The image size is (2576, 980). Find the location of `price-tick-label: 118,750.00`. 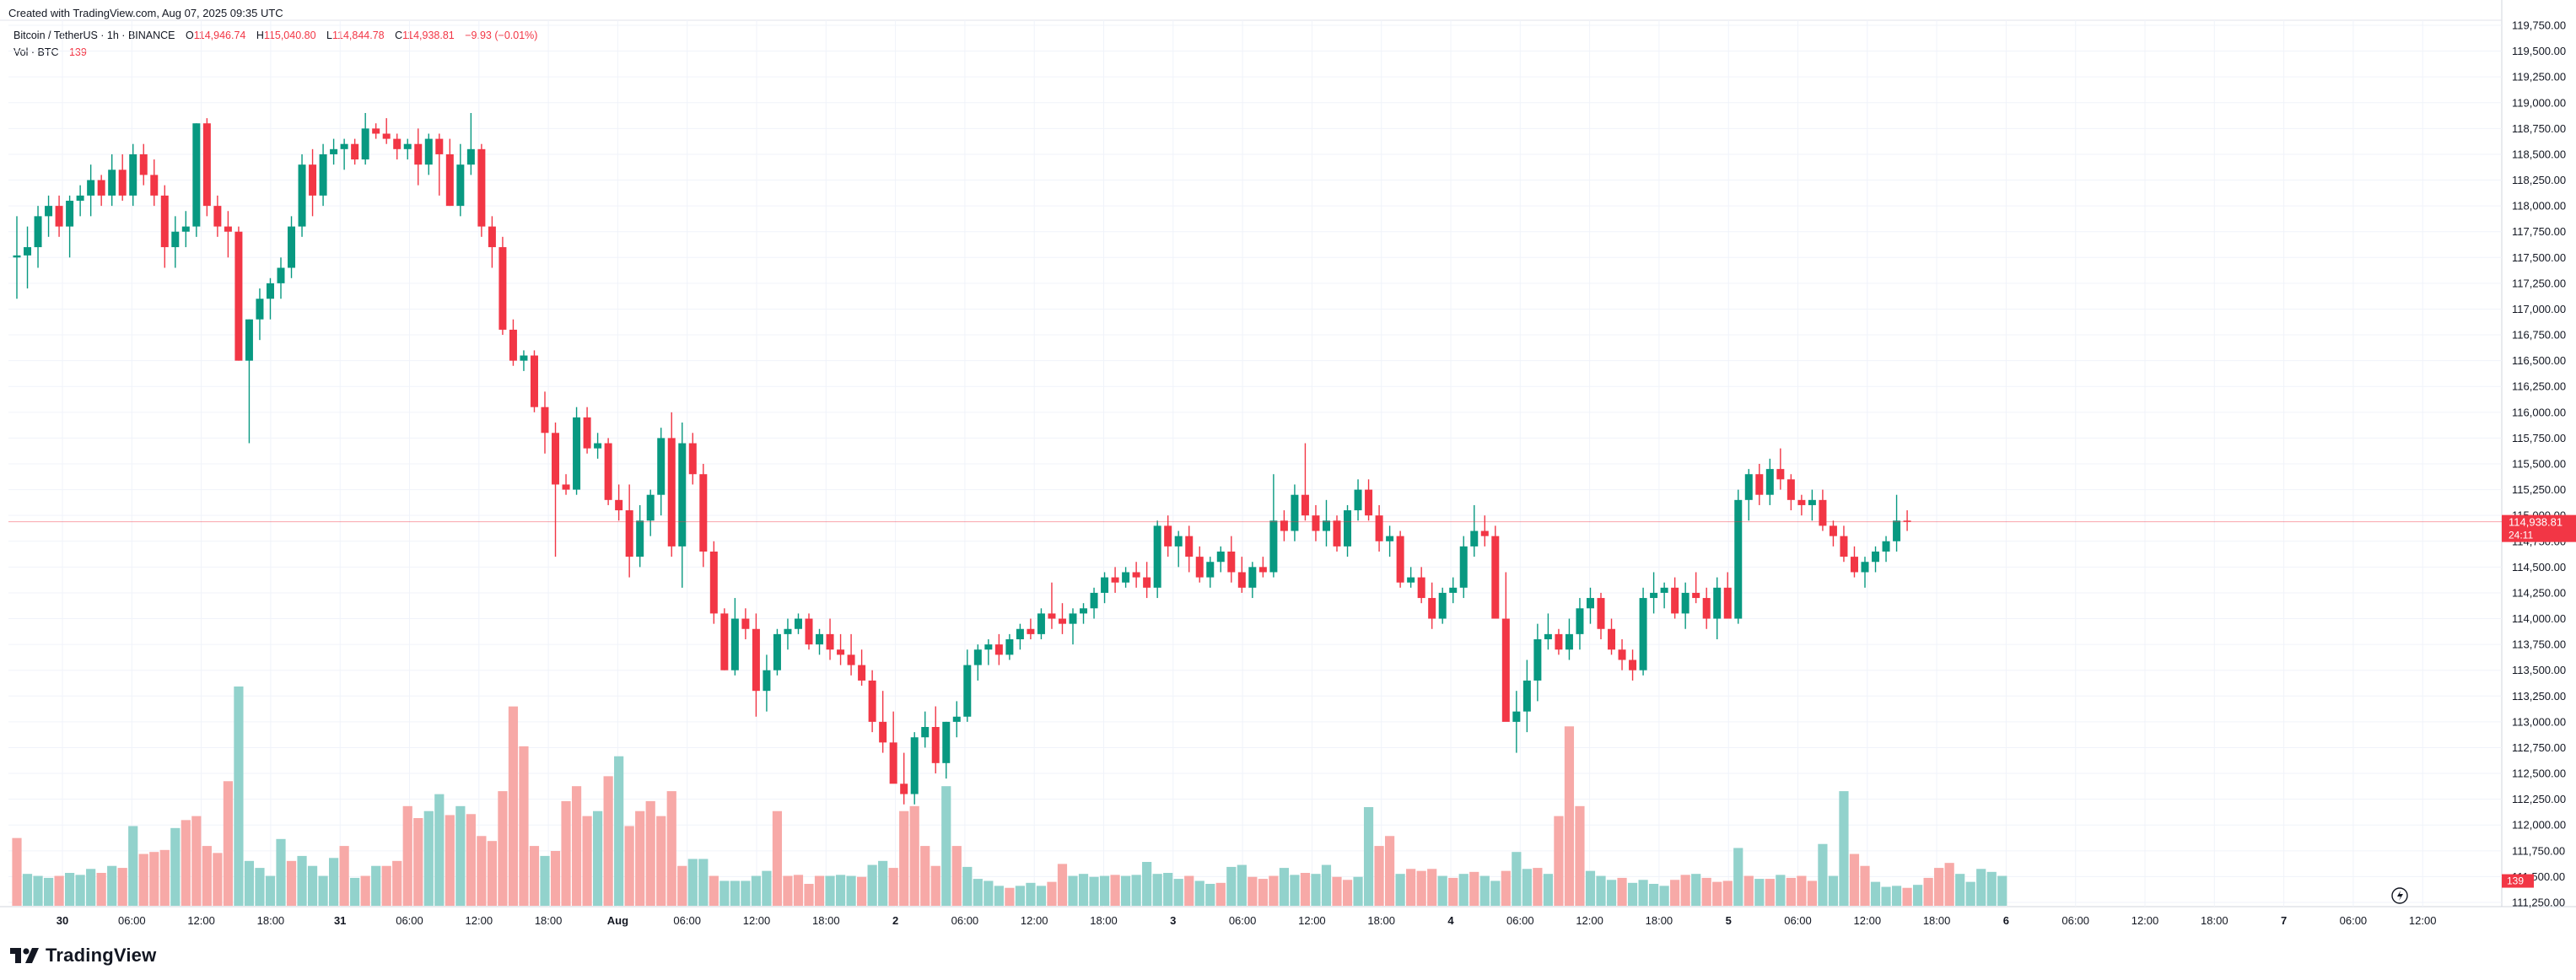

price-tick-label: 118,750.00 is located at coordinates (2539, 129).